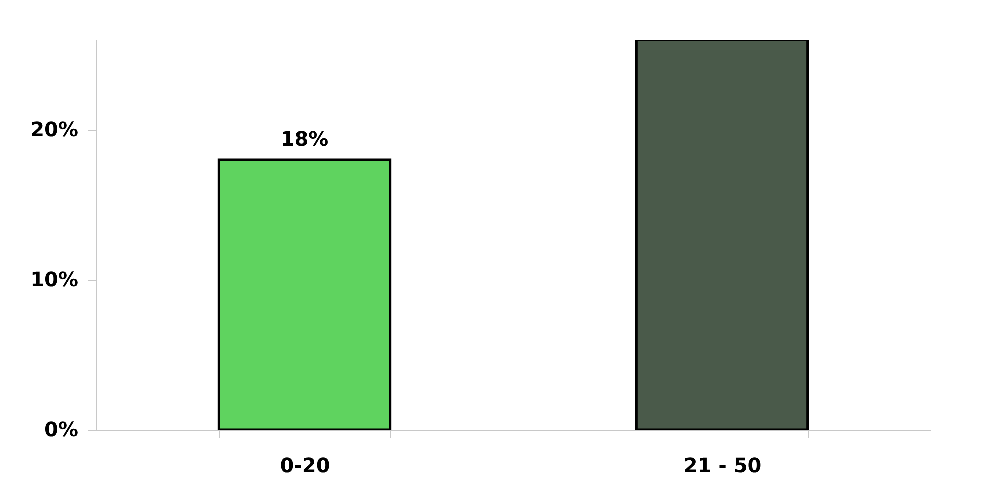 The width and height of the screenshot is (981, 495). I want to click on x-tick-label: 21 - 50, so click(723, 466).